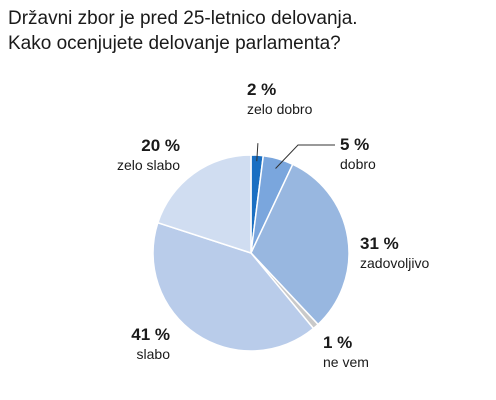 The width and height of the screenshot is (496, 400). Describe the element at coordinates (280, 109) in the screenshot. I see `category-label-zelo-dobro: zelo dobro` at that location.